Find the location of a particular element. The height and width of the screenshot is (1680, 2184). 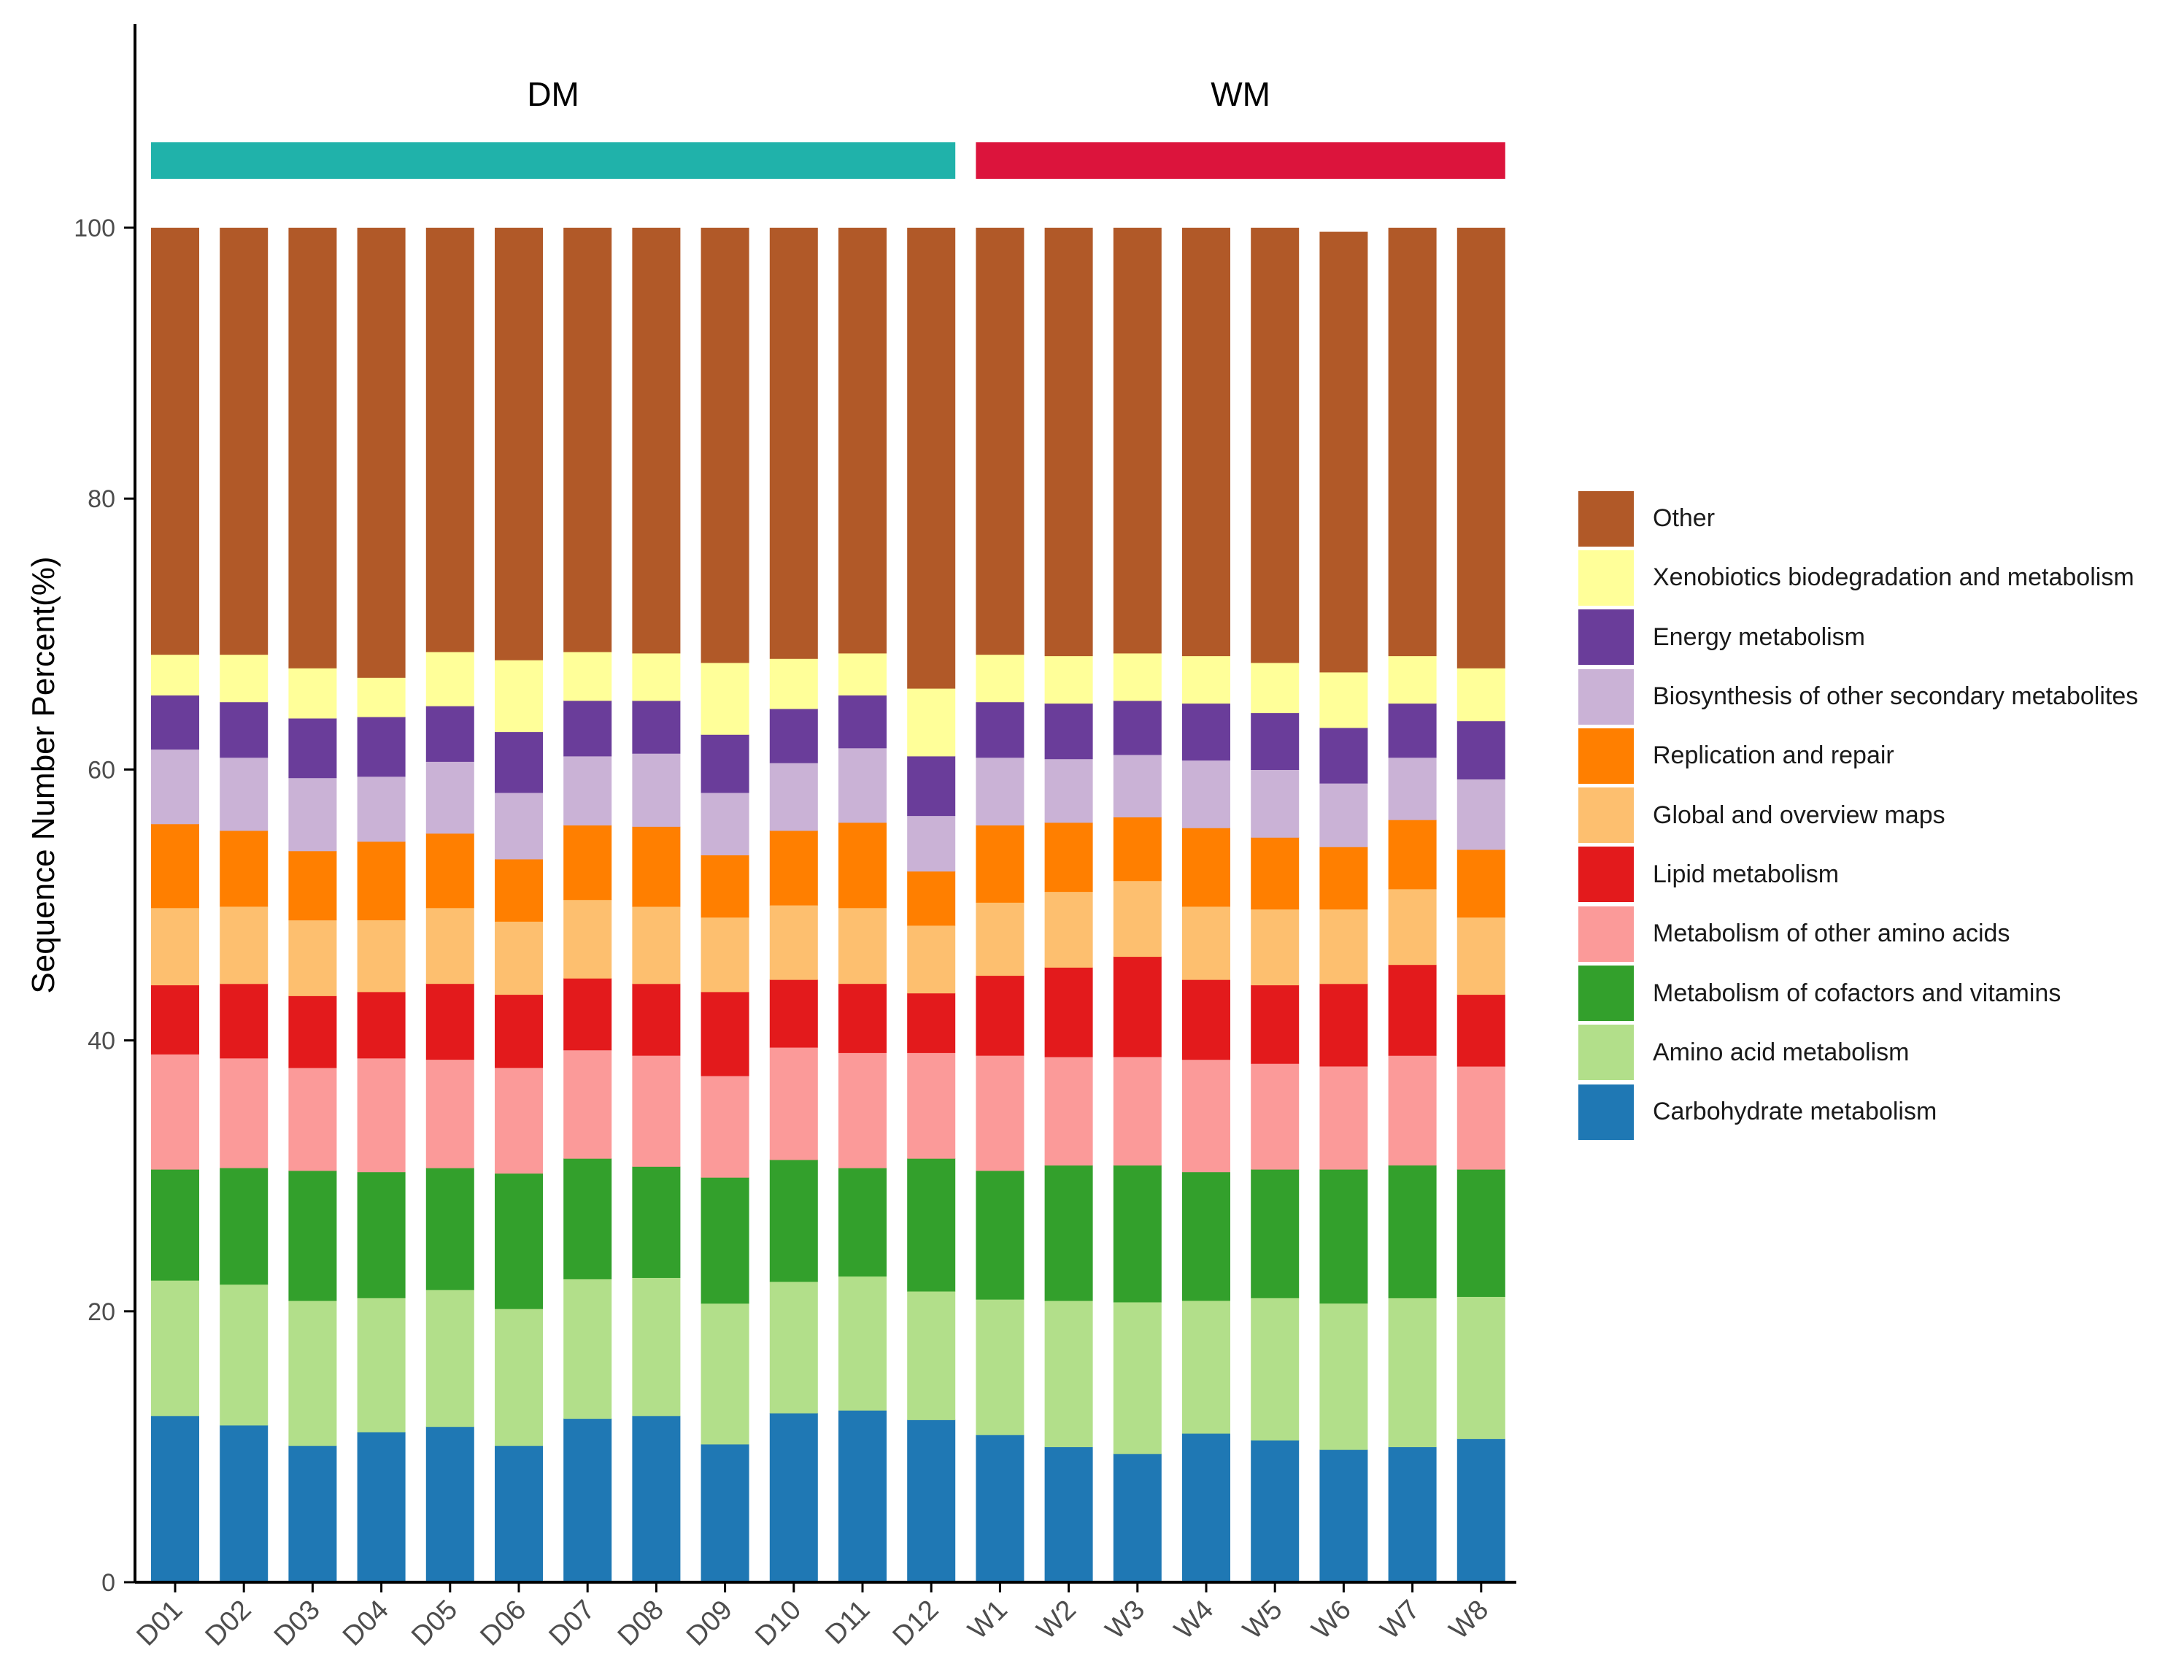

x-tick-label-d05: D05 is located at coordinates (434, 1624).